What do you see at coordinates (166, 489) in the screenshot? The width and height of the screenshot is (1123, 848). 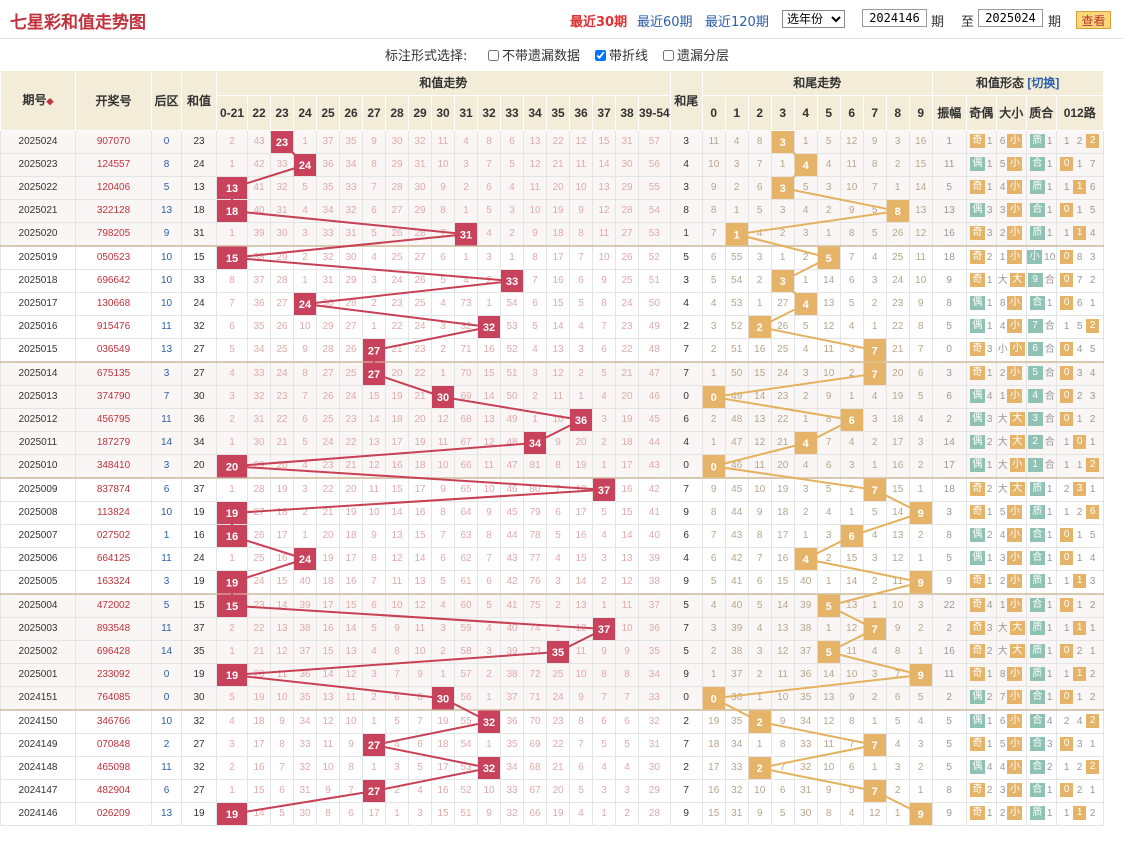 I see `back-cell: 6` at bounding box center [166, 489].